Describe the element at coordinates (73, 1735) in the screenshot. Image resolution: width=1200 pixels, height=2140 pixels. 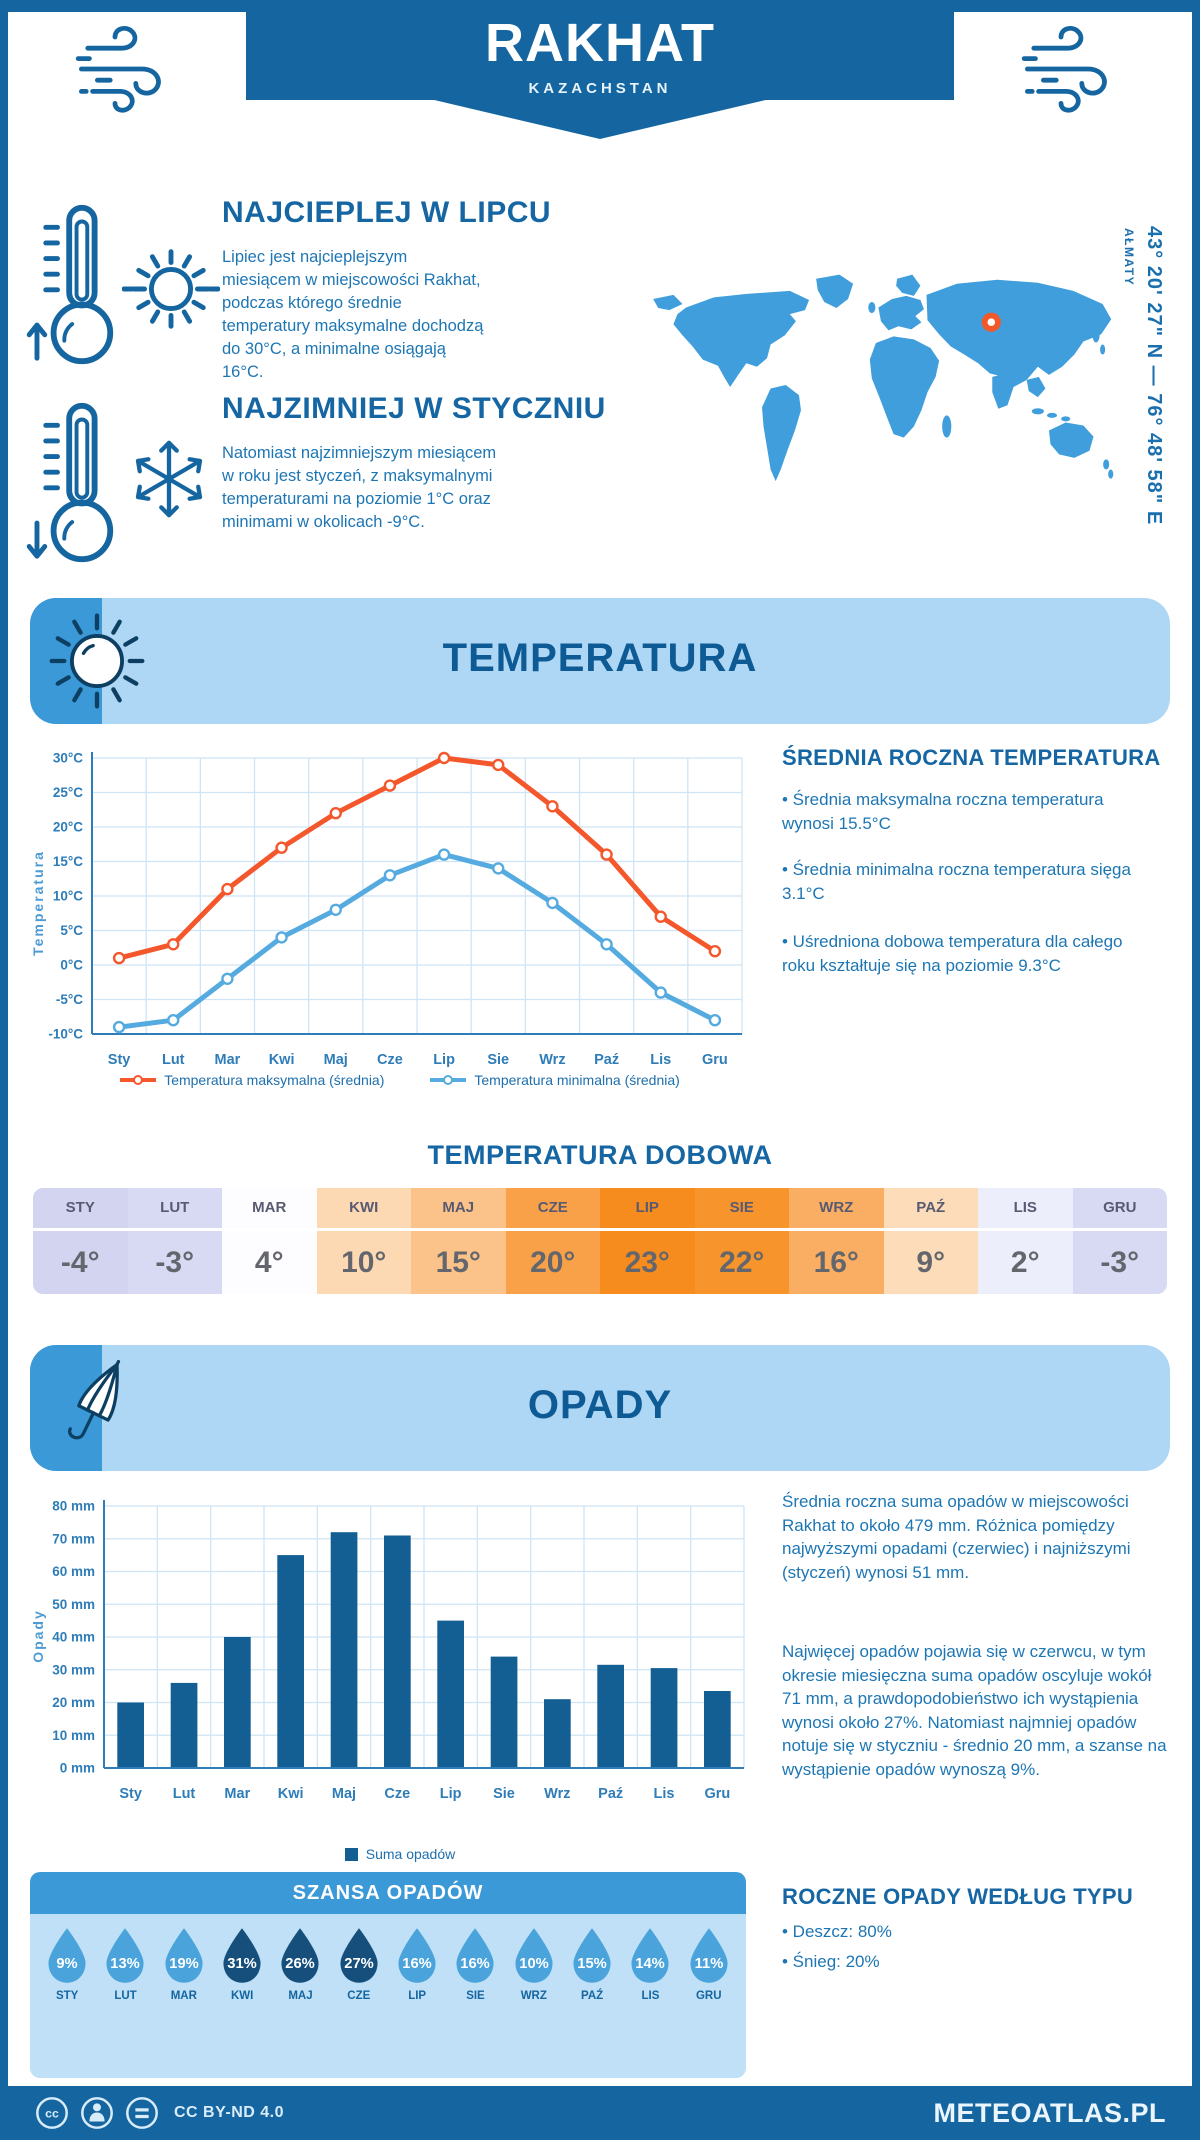
I see `svg-text: 10 mm` at that location.